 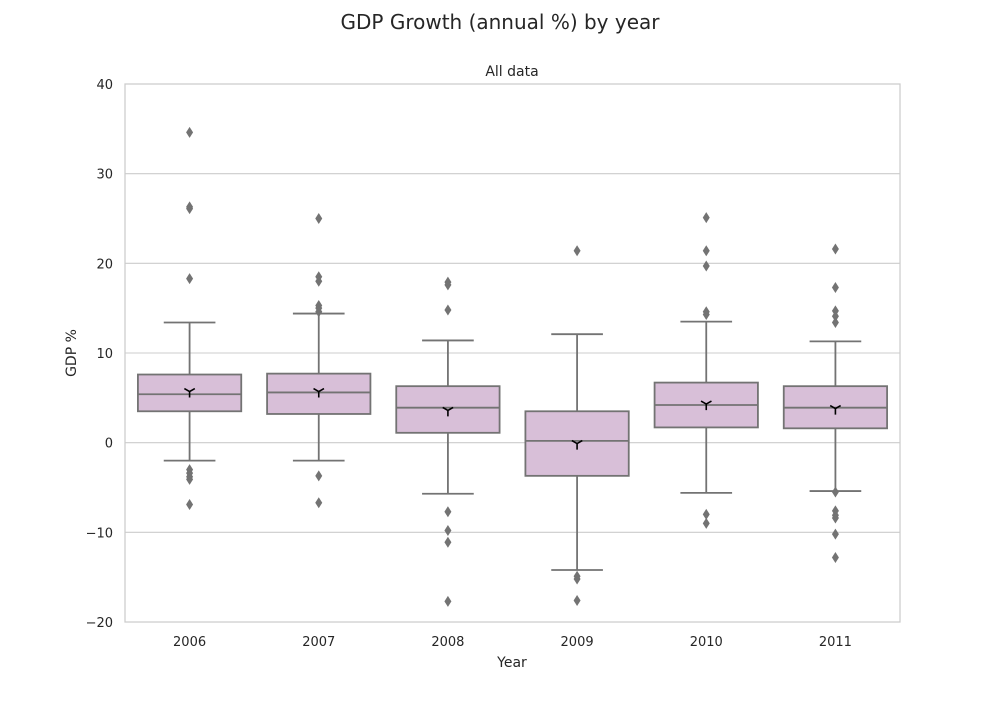 I want to click on box-2008, so click(x=448, y=441).